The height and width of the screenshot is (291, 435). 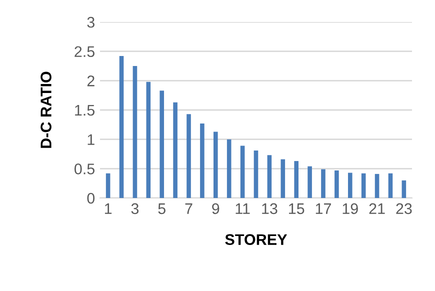 I want to click on y-tick-label: 3, so click(x=90, y=22).